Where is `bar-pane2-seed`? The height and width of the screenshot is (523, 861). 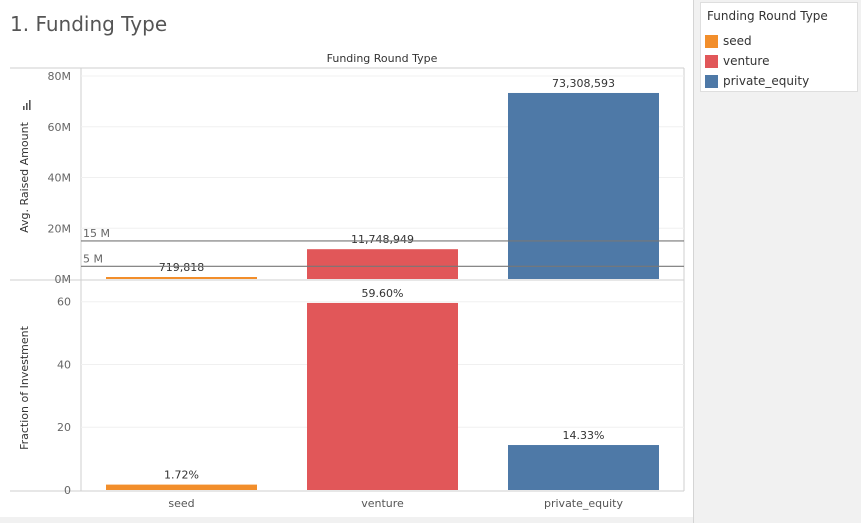 bar-pane2-seed is located at coordinates (181, 487).